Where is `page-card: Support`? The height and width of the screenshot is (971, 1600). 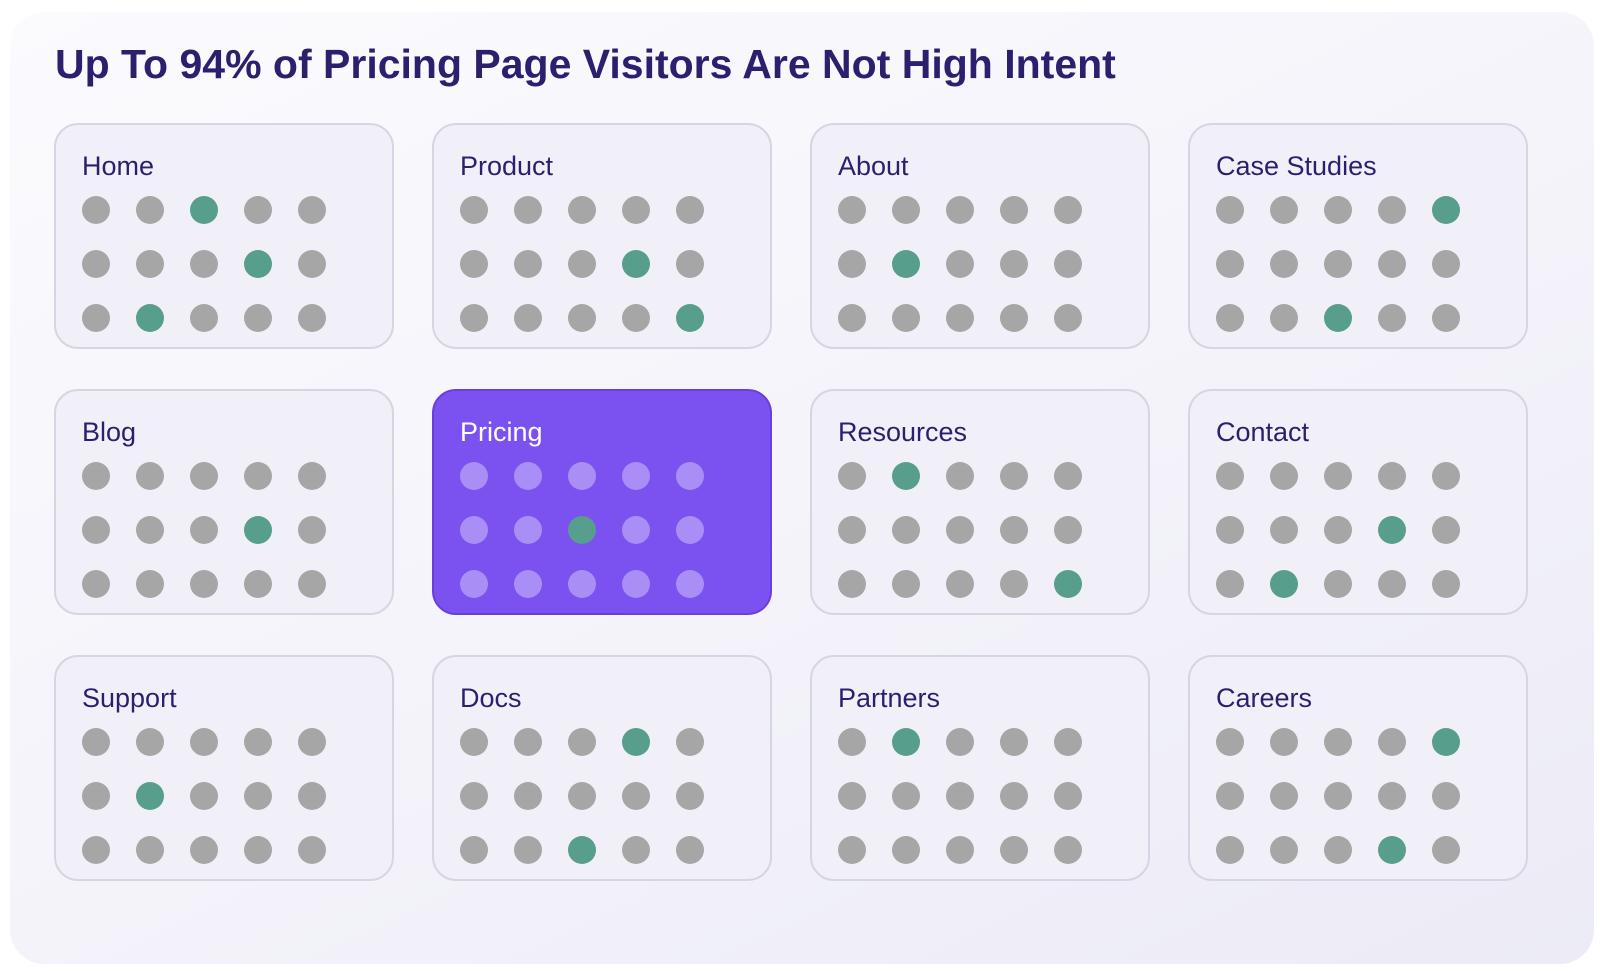
page-card: Support is located at coordinates (224, 768).